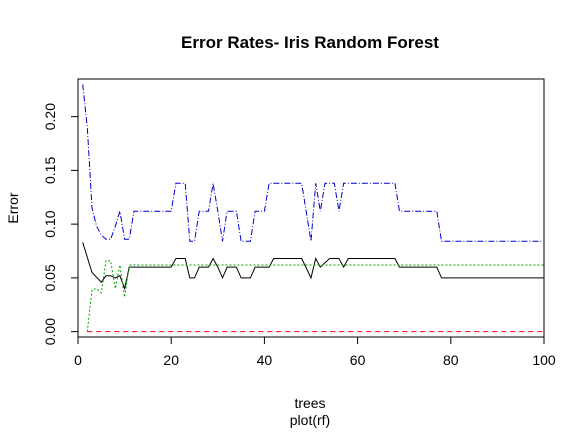 This screenshot has width=584, height=432. I want to click on chart-caption: plot(rf), so click(310, 420).